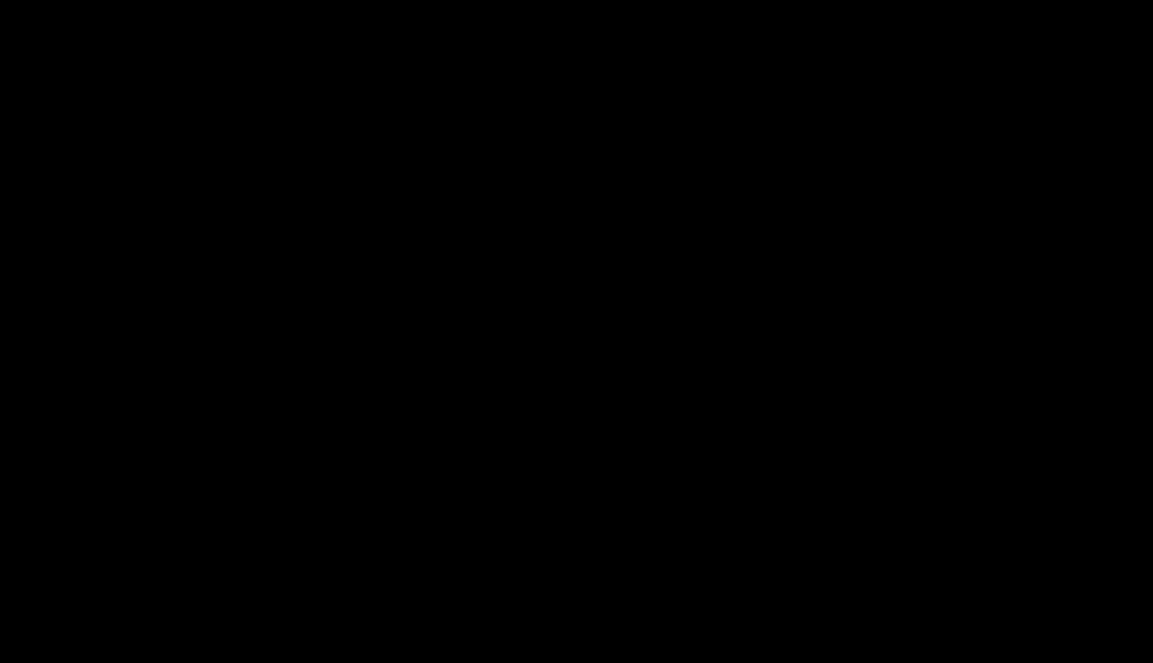 This screenshot has height=663, width=1153. What do you see at coordinates (100, 508) in the screenshot?
I see `cell-region: 丹东地区` at bounding box center [100, 508].